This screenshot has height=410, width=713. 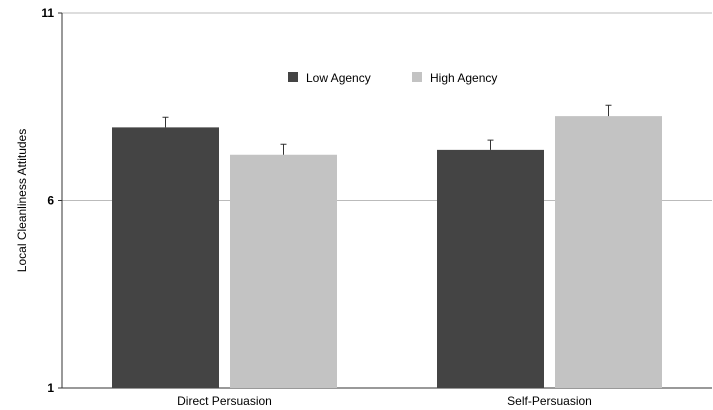 What do you see at coordinates (22, 200) in the screenshot?
I see `y-axis-title: Local Cleanliness Attitudes` at bounding box center [22, 200].